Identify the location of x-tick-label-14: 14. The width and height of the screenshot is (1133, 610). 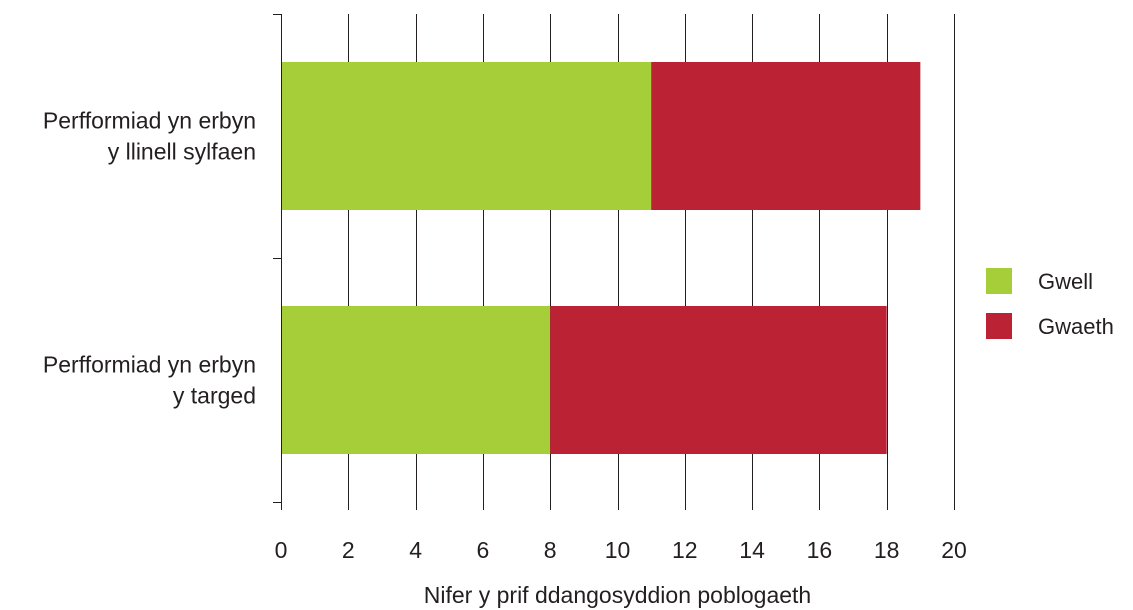
(752, 550).